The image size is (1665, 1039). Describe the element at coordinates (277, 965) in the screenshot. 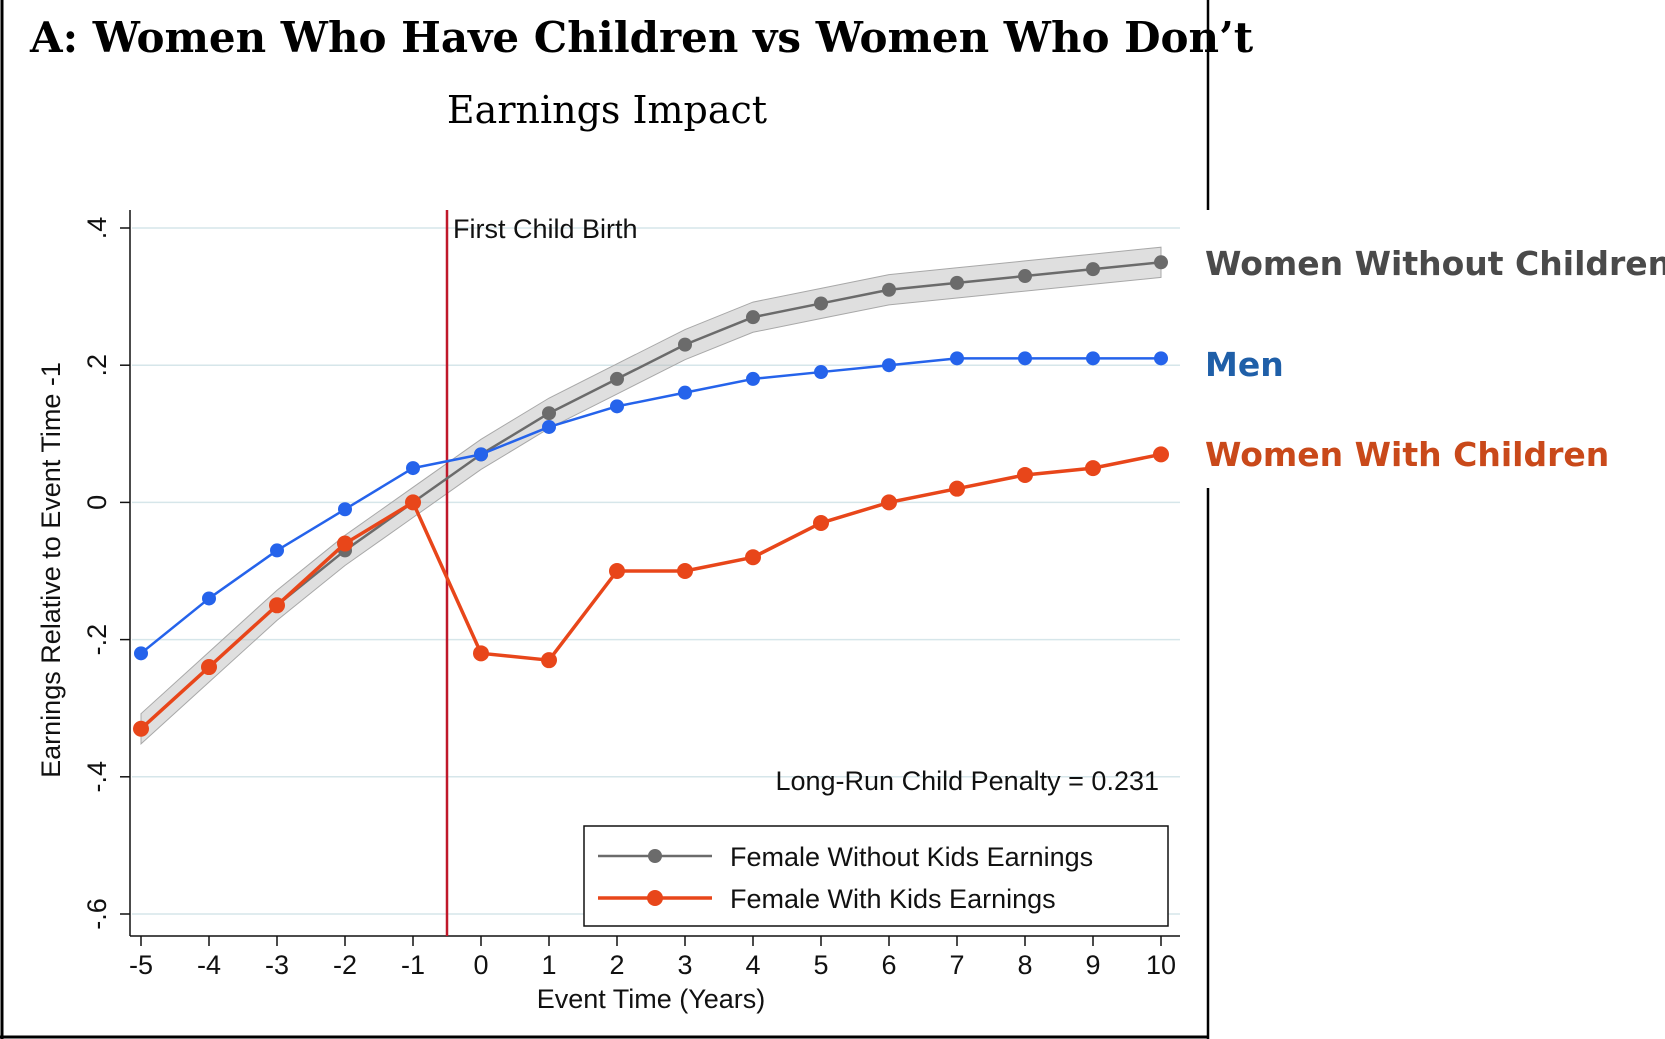

I see `x-tick-label: -3` at that location.